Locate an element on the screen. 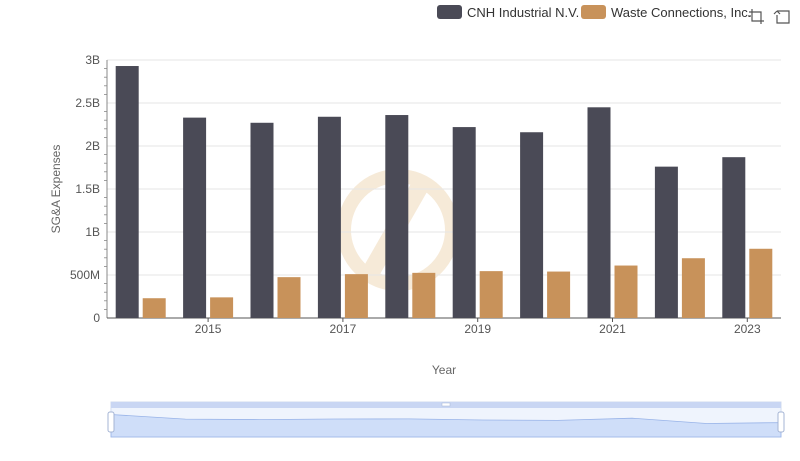 Image resolution: width=800 pixels, height=461 pixels. bar-cnh-2018 is located at coordinates (397, 216).